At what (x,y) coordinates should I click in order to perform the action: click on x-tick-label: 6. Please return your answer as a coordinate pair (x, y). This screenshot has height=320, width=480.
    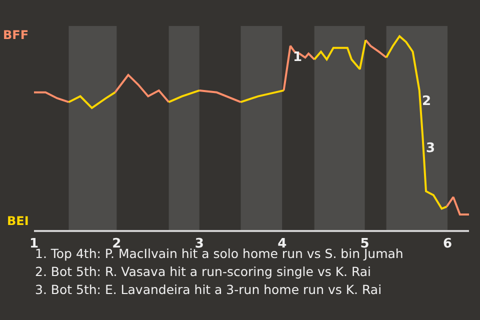
    Looking at the image, I should click on (447, 244).